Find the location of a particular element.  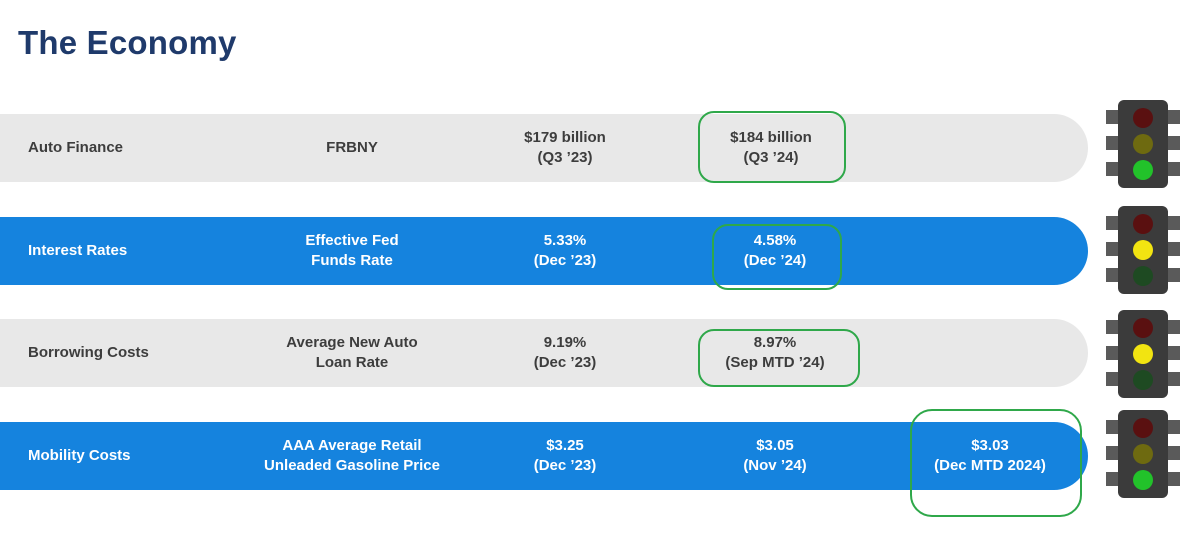

row-source: Average New Auto Loan Rate is located at coordinates (352, 352).